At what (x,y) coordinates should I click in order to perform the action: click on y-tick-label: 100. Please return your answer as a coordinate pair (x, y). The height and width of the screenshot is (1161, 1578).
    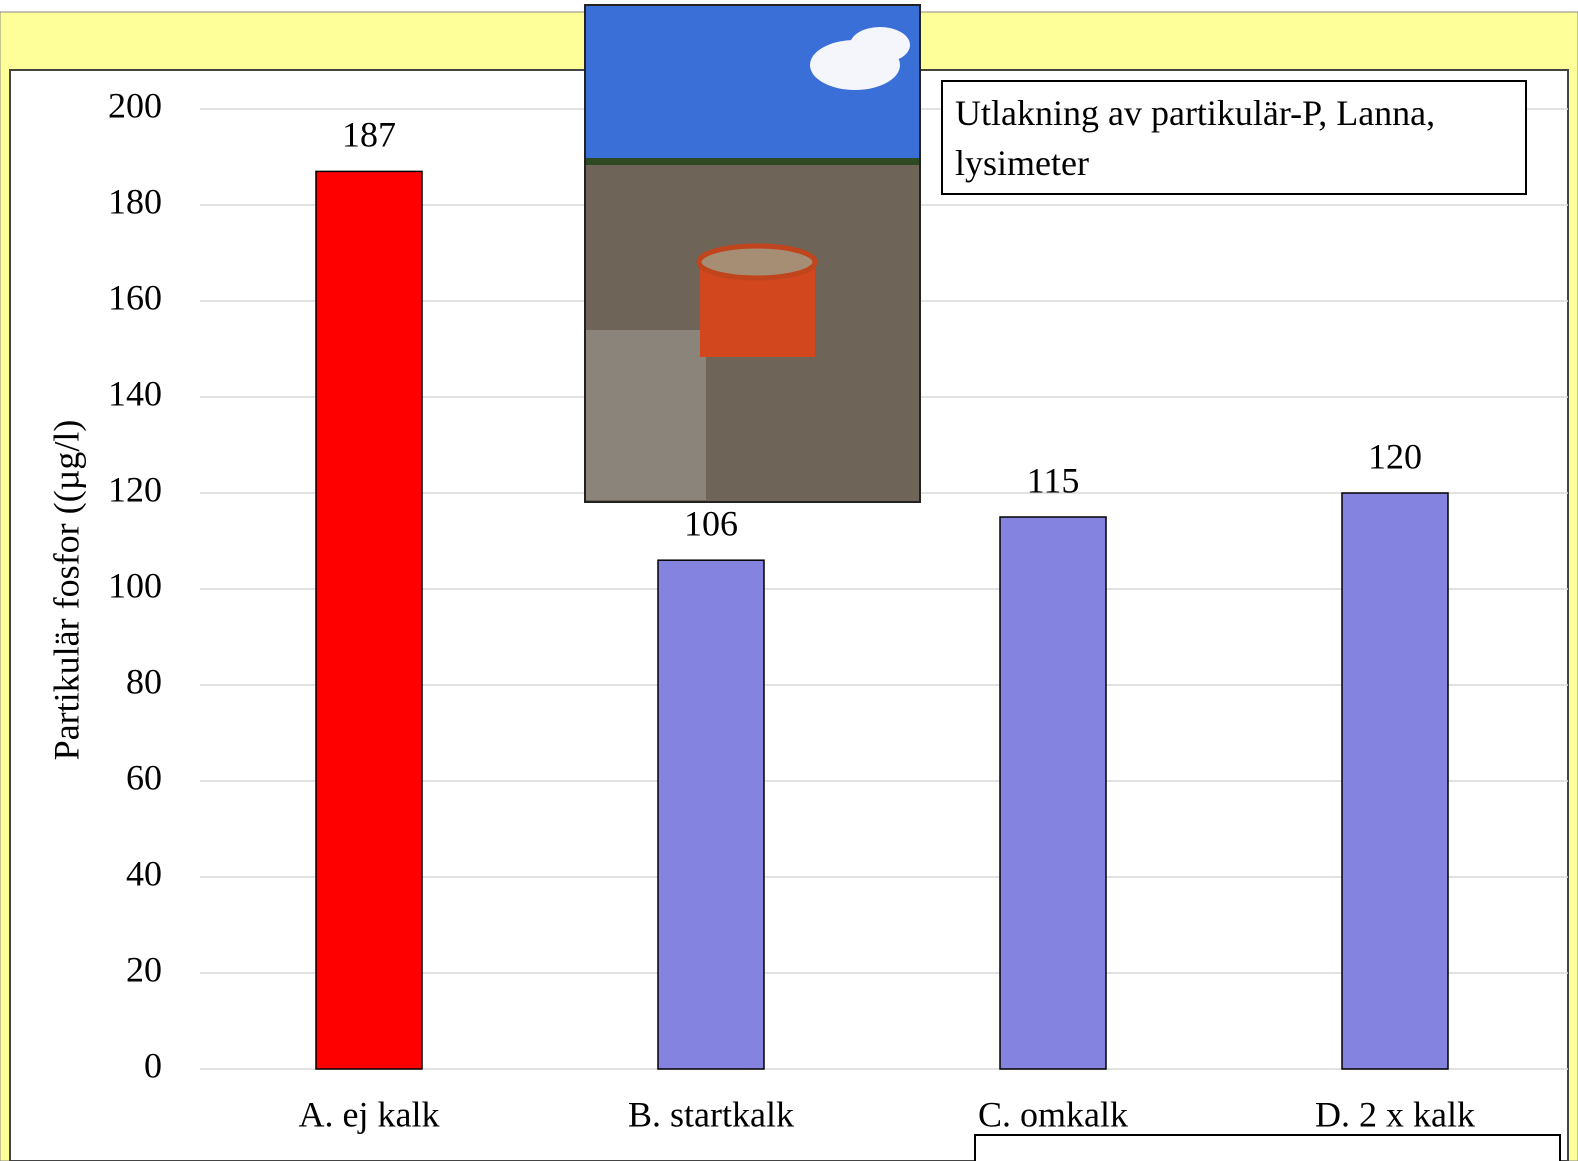
    Looking at the image, I should click on (135, 585).